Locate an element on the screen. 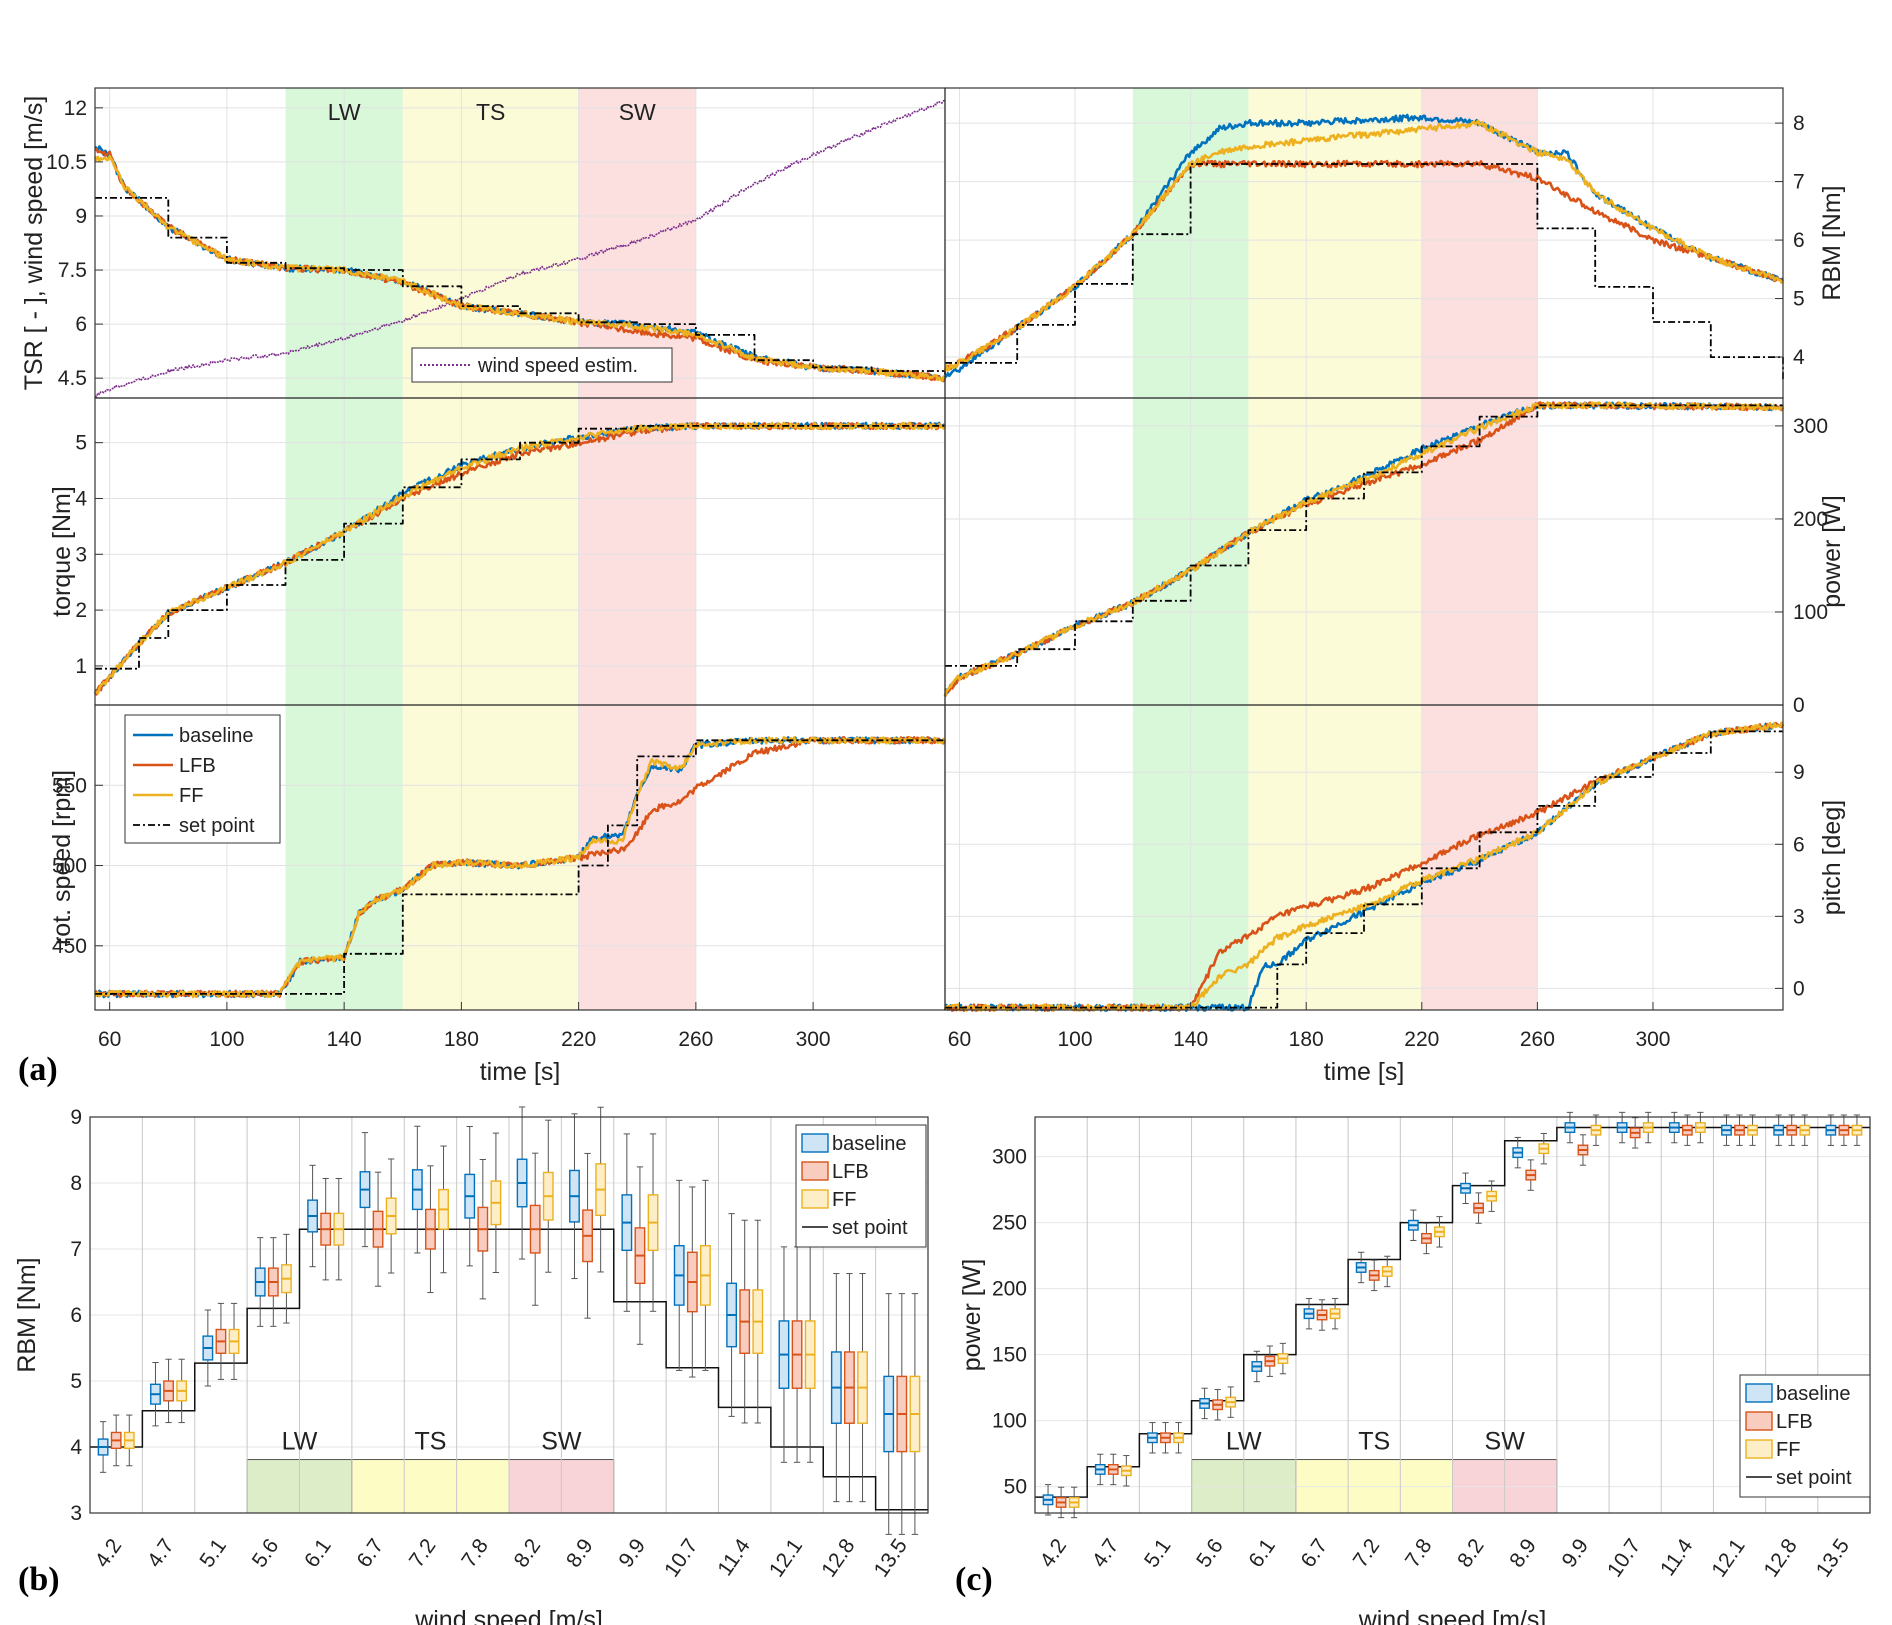 The height and width of the screenshot is (1625, 1892). rbm_box-box-FF-13.5 is located at coordinates (915, 1414).